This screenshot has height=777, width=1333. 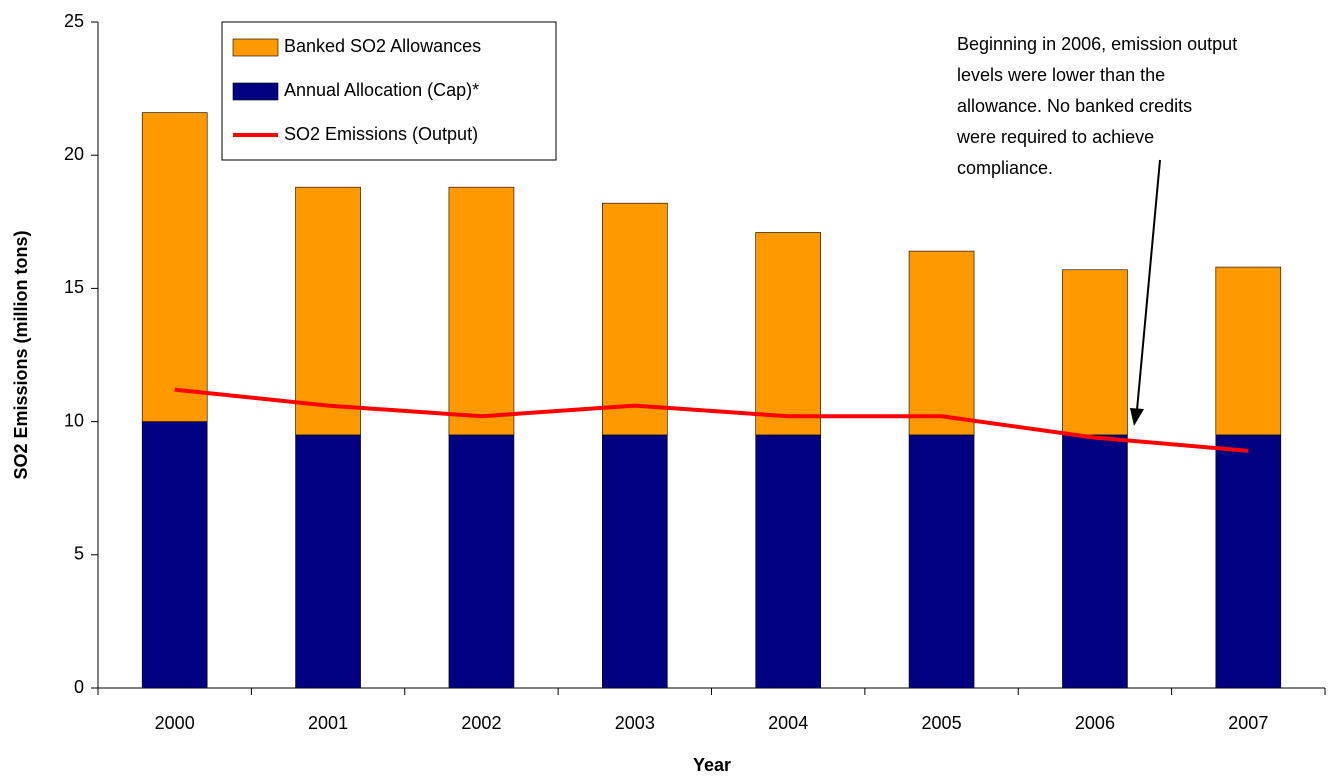 What do you see at coordinates (74, 154) in the screenshot?
I see `y-tick-label: 20` at bounding box center [74, 154].